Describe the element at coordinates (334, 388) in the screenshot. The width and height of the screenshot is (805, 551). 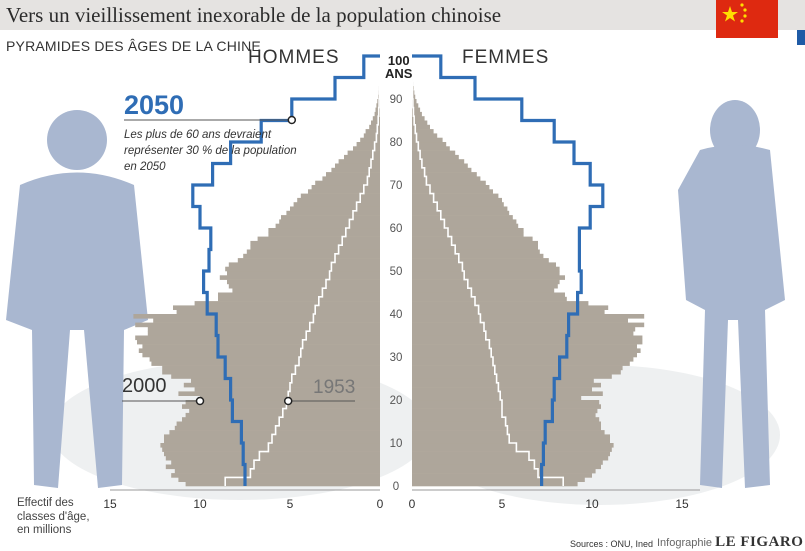
I see `label-1953: 1953` at that location.